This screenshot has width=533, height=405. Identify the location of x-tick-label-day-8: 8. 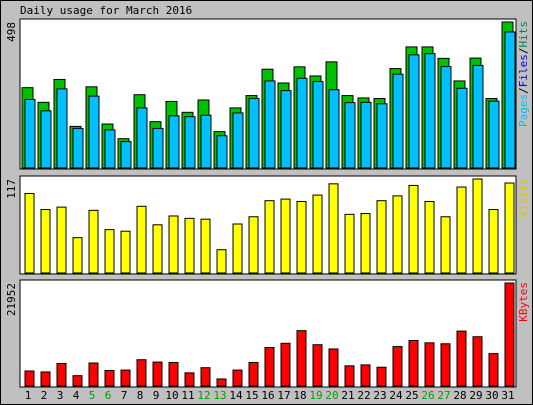
(140, 395).